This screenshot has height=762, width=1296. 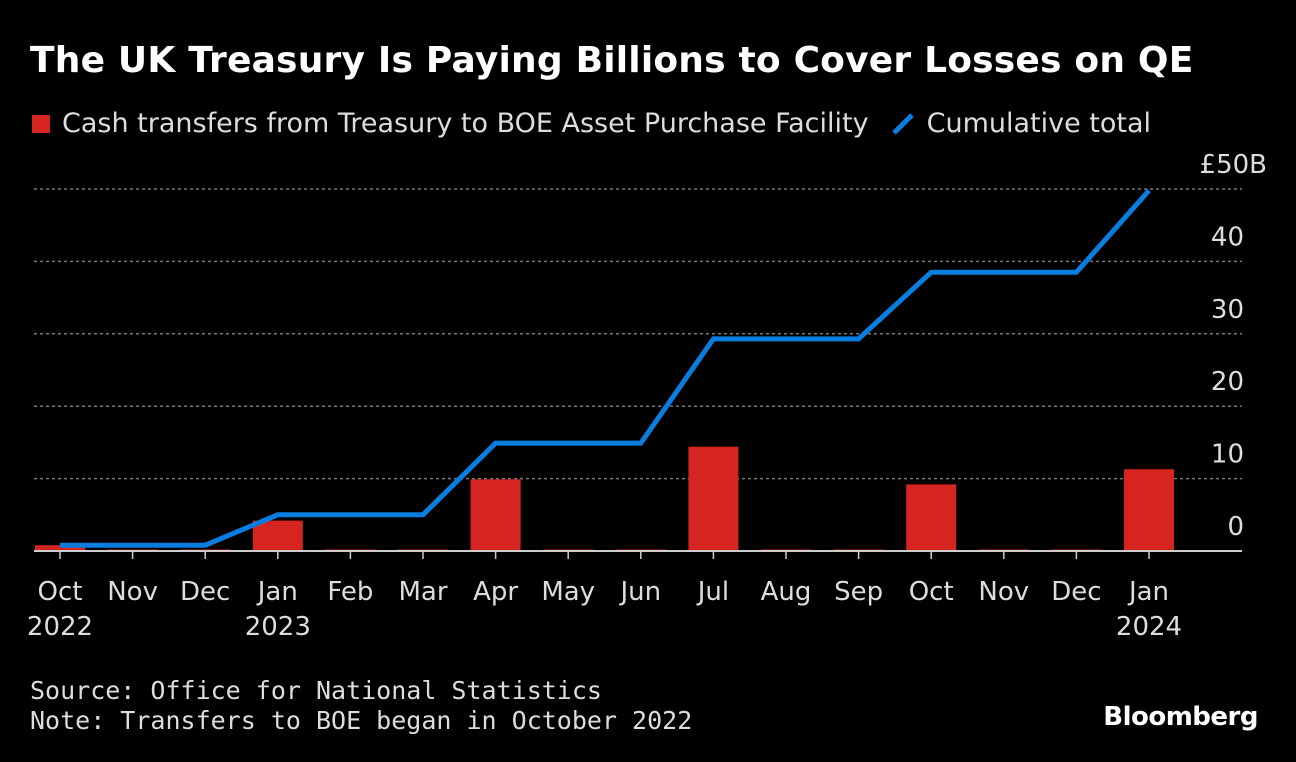 What do you see at coordinates (858, 592) in the screenshot?
I see `x-tick-label: Sep` at bounding box center [858, 592].